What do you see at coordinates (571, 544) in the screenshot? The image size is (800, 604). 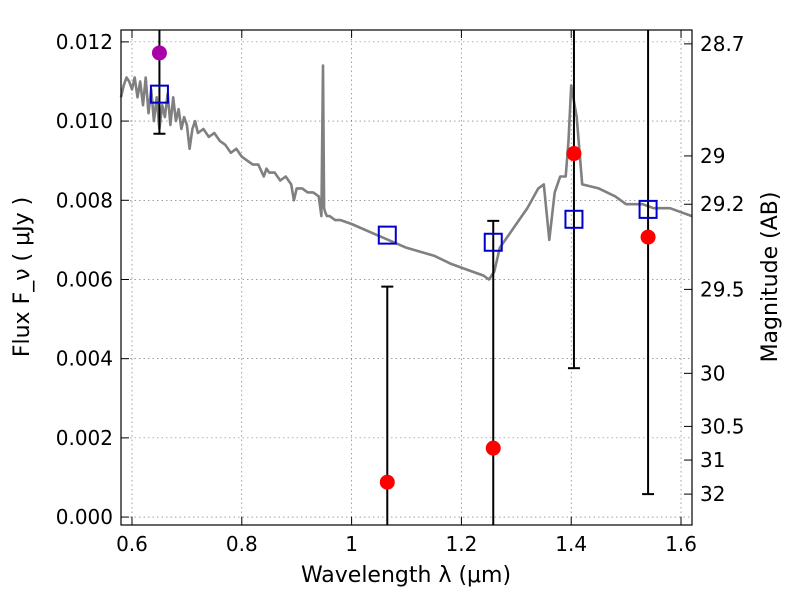 I see `x-tick-label: 1.4` at bounding box center [571, 544].